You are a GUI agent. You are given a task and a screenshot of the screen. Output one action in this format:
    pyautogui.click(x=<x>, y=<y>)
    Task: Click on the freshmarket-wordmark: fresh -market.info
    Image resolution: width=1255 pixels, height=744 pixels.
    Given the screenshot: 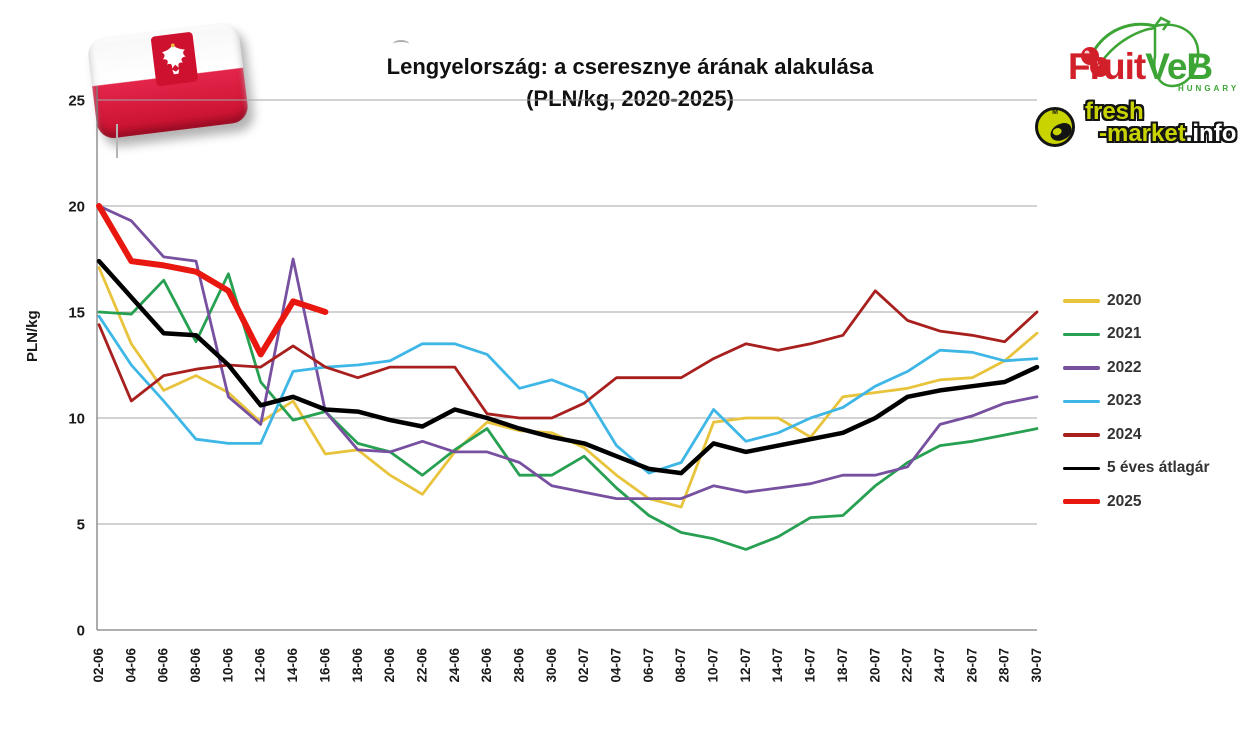 What is the action you would take?
    pyautogui.click(x=1161, y=122)
    